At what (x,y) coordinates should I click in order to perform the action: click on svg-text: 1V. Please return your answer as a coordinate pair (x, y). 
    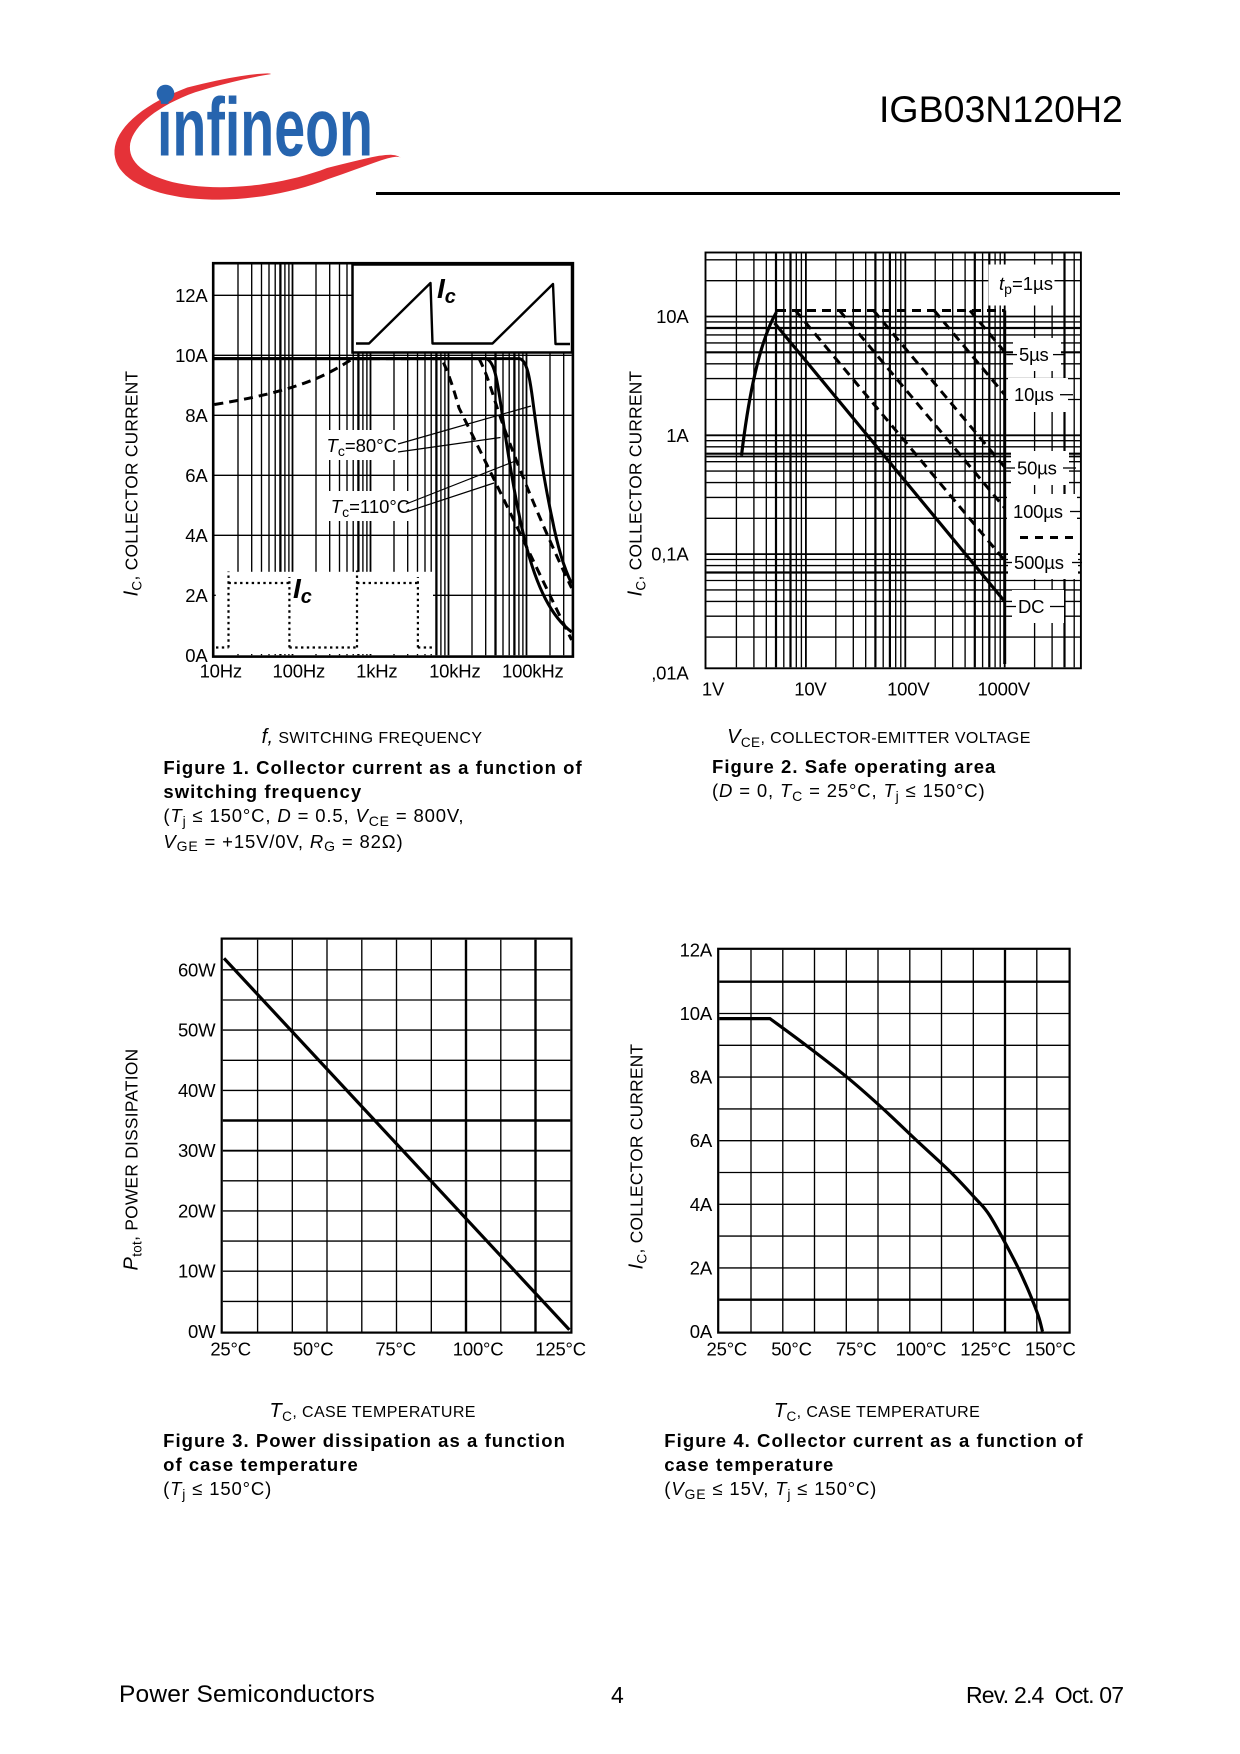
    Looking at the image, I should click on (713, 689).